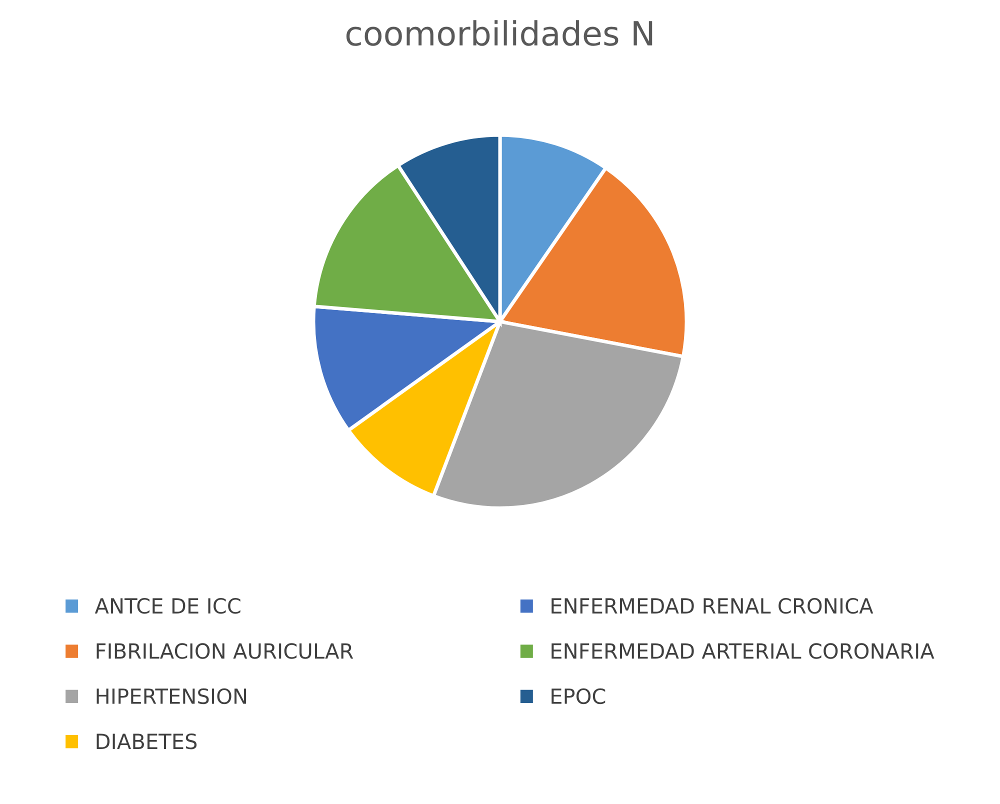  What do you see at coordinates (225, 651) in the screenshot?
I see `legend-label: FIBRILACION AURICULAR` at bounding box center [225, 651].